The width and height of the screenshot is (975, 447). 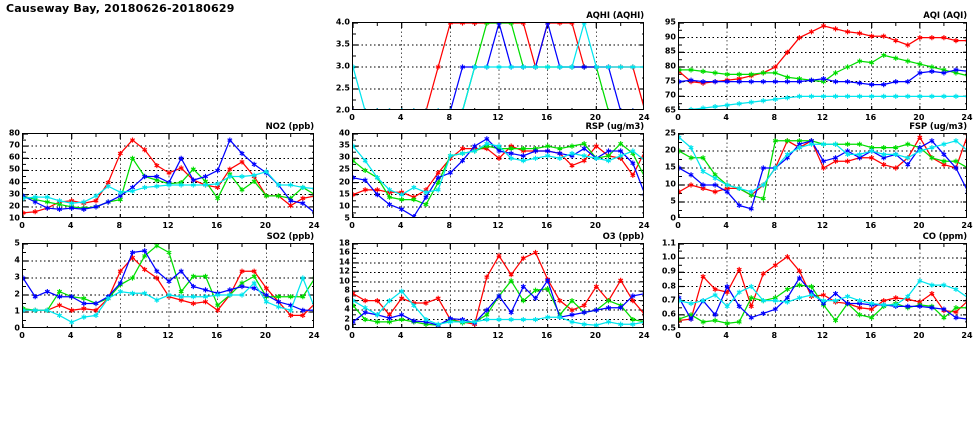 What do you see at coordinates (17, 243) in the screenshot?
I see `y-tick-label: 5` at bounding box center [17, 243].